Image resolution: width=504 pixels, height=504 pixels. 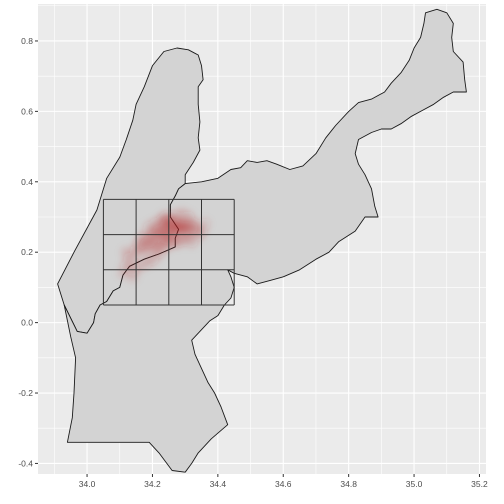 I want to click on x-tick-label: 35.0, so click(x=414, y=484).